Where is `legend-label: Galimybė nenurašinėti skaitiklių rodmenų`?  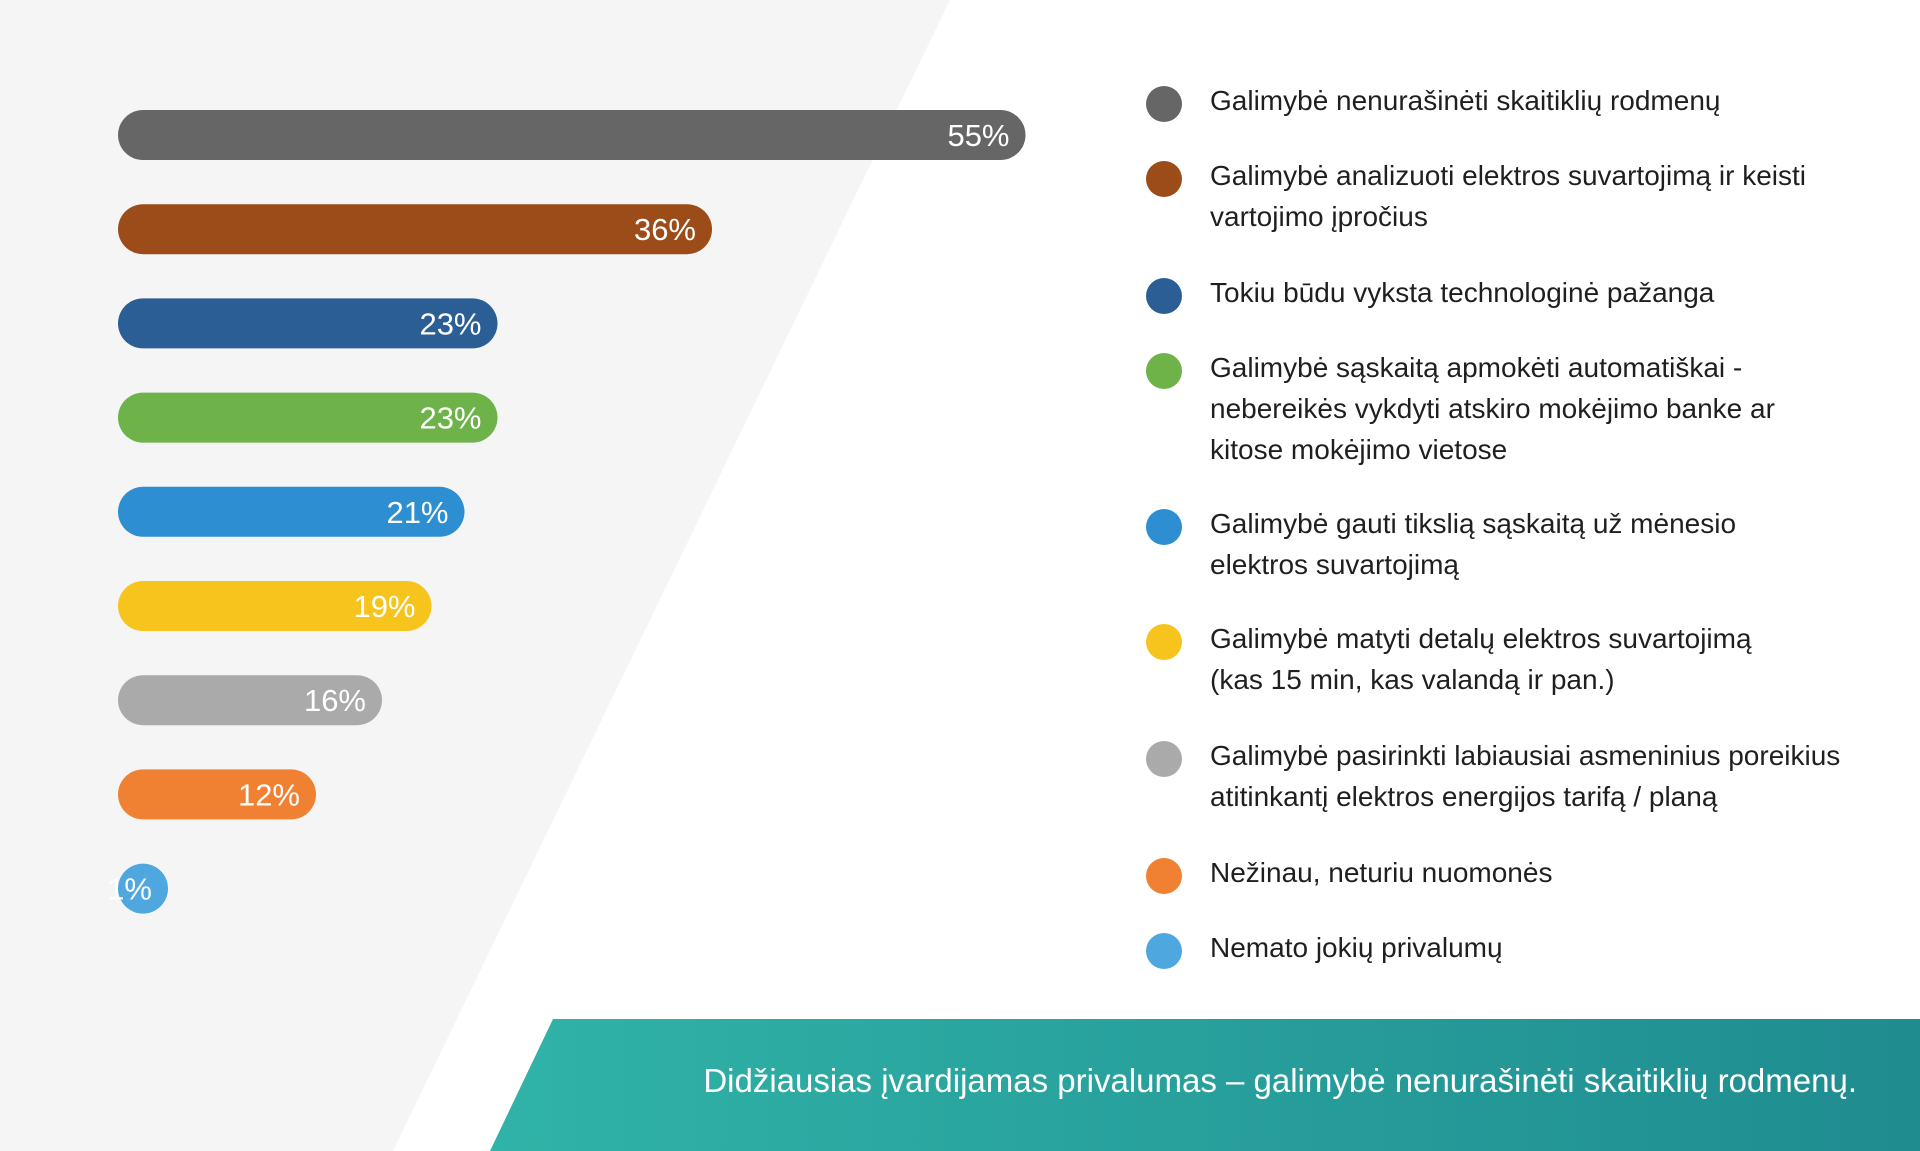 legend-label: Galimybė nenurašinėti skaitiklių rodmenų is located at coordinates (1465, 100).